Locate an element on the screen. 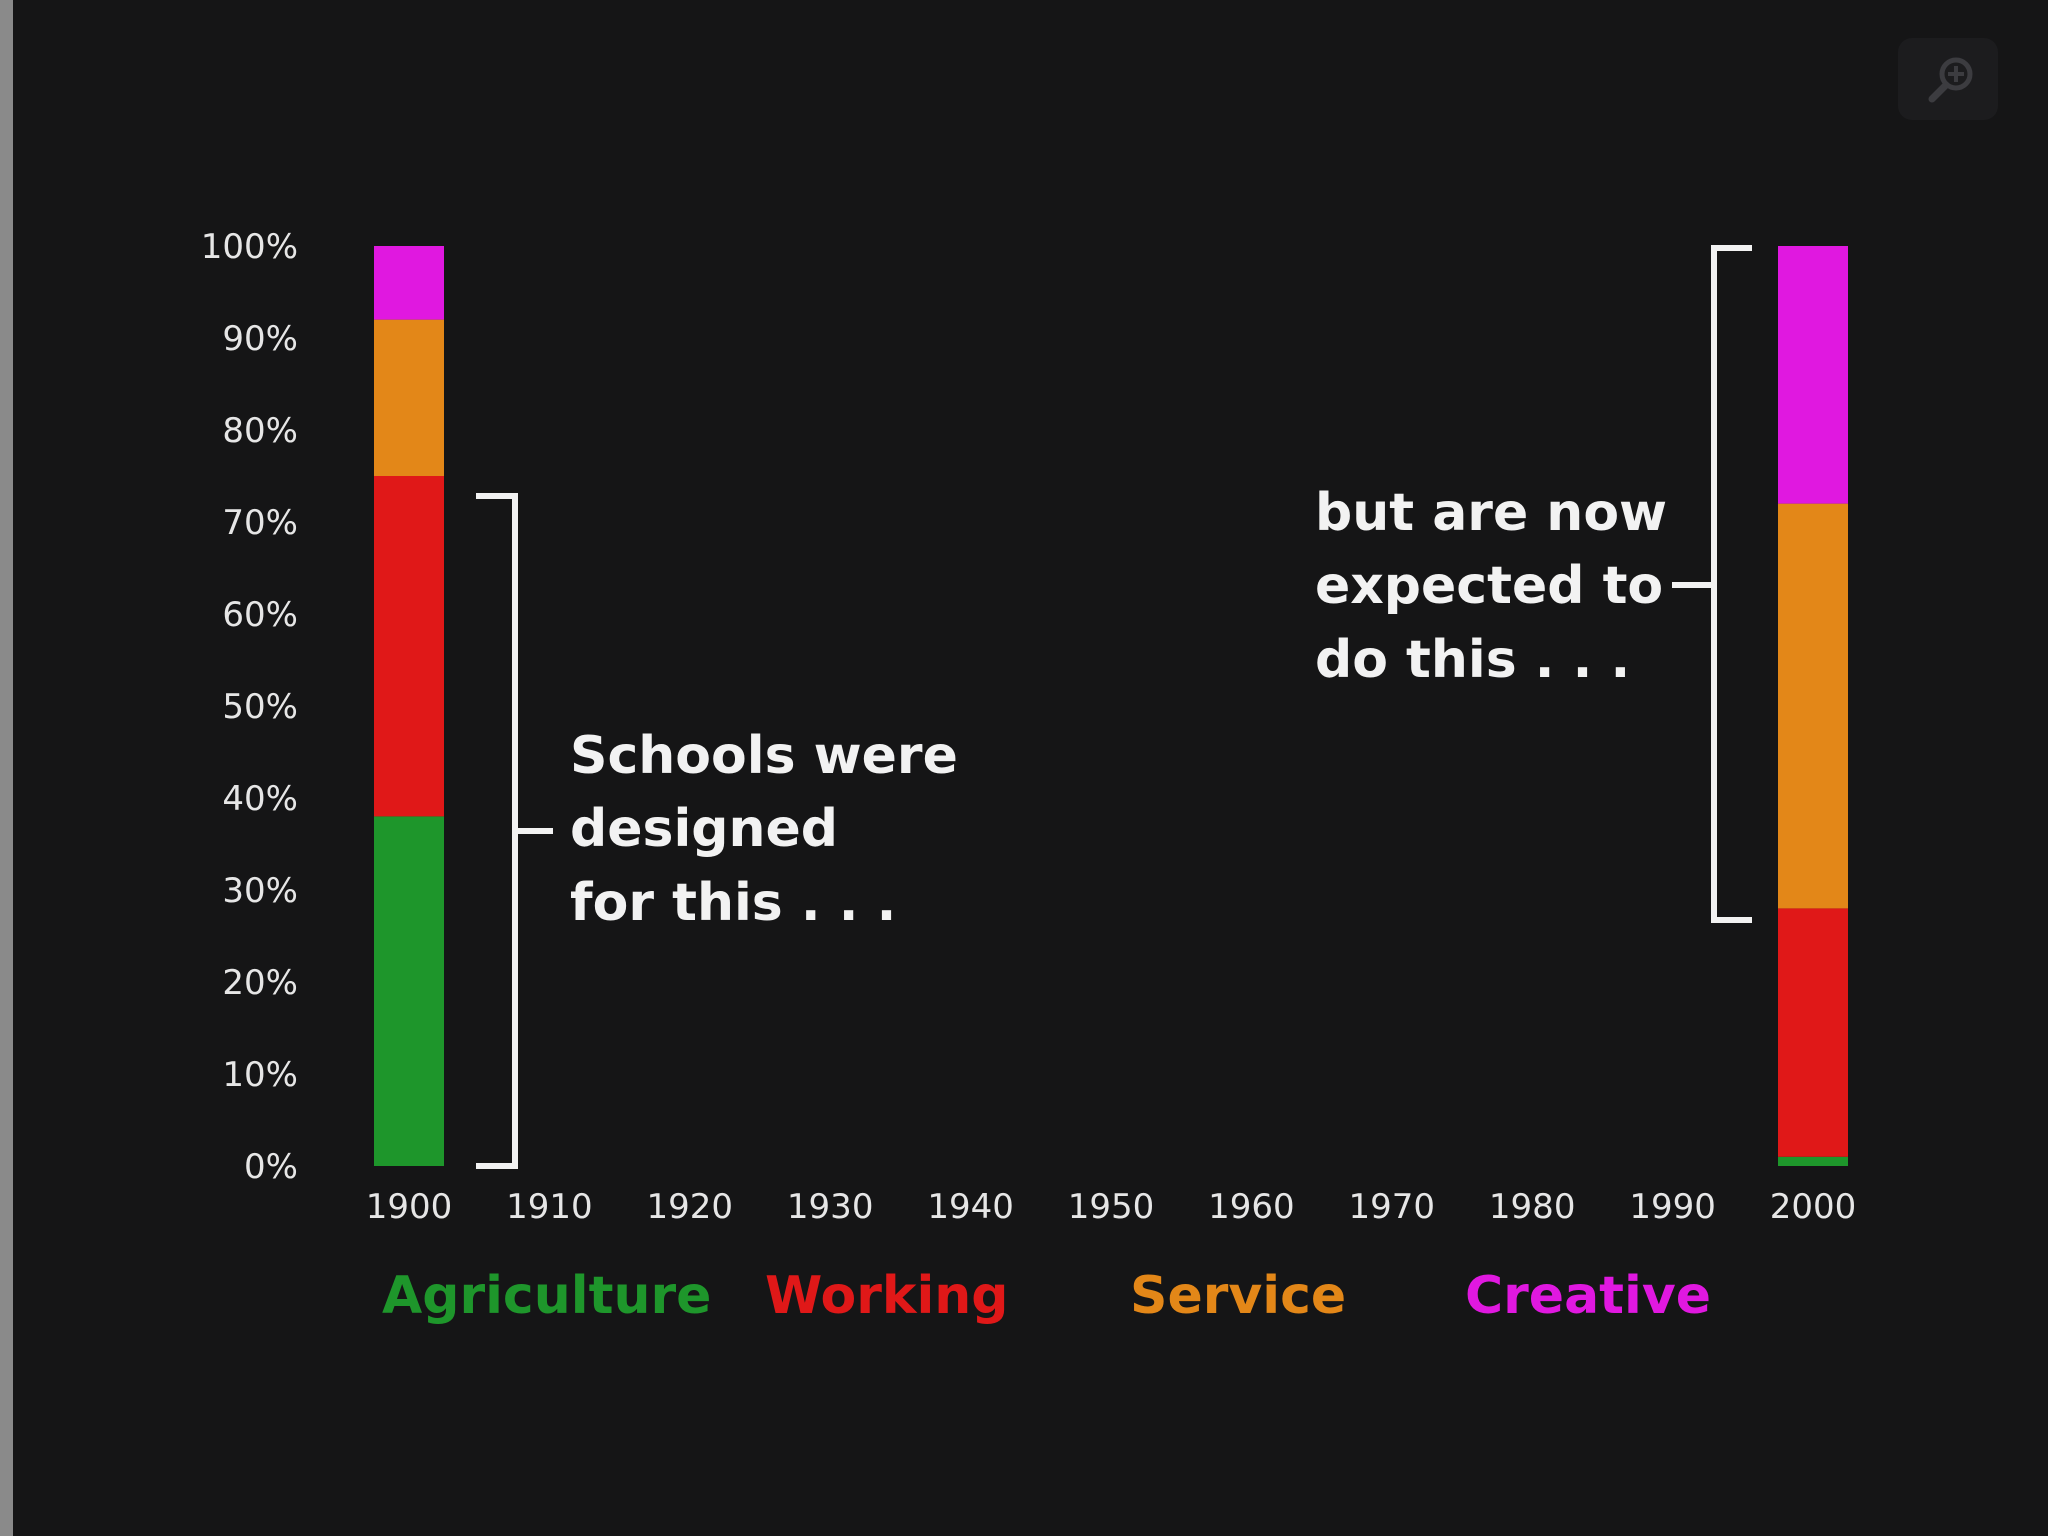 This screenshot has width=2048, height=1536. bar-segment-service-1900 is located at coordinates (409, 397).